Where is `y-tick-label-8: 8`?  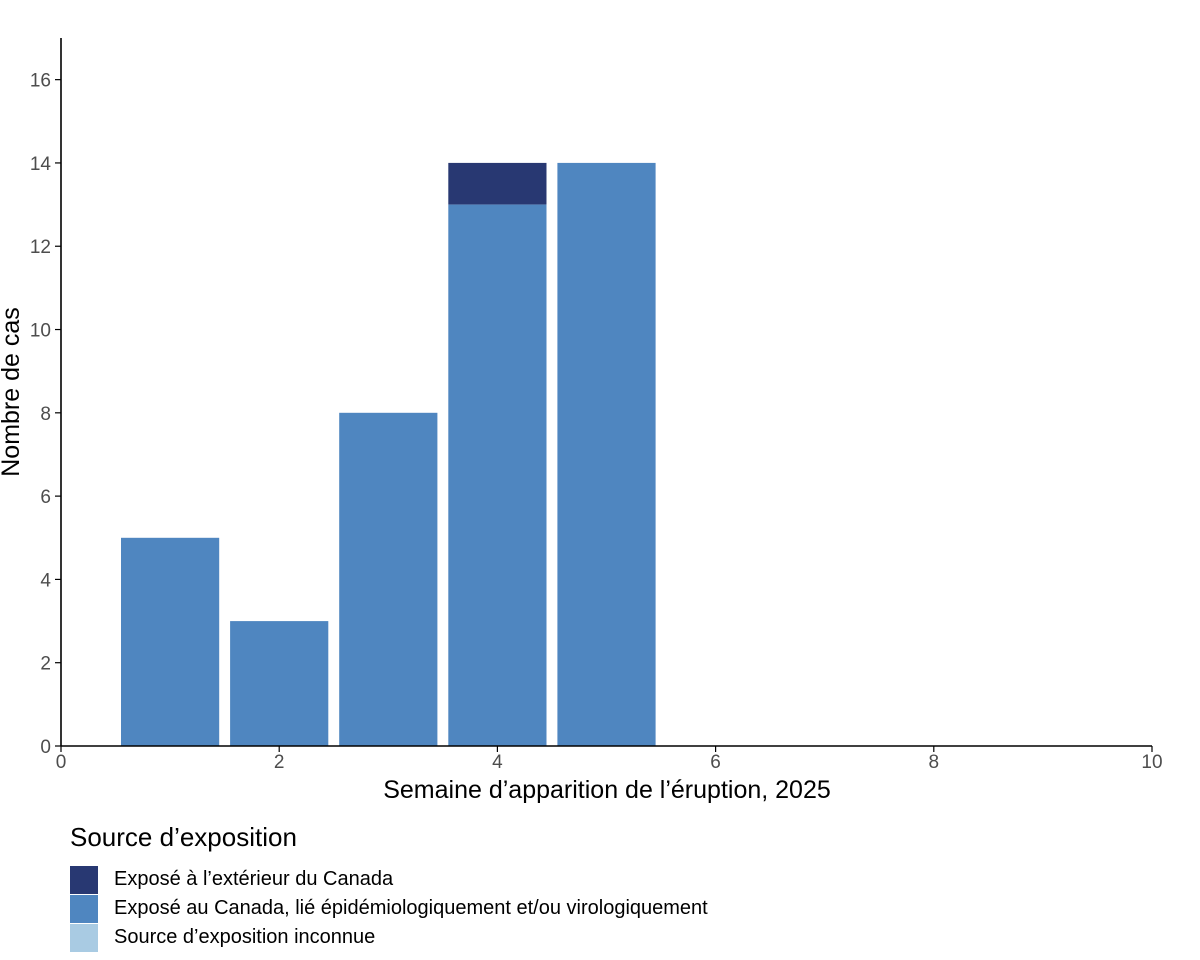
y-tick-label-8: 8 is located at coordinates (45, 414).